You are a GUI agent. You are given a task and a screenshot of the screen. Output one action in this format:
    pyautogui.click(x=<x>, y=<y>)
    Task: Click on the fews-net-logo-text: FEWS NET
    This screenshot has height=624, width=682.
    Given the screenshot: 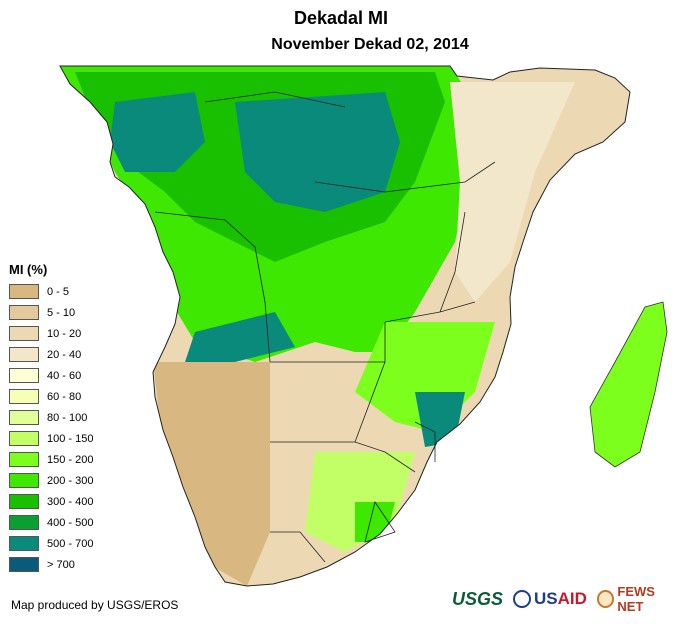 What is the action you would take?
    pyautogui.click(x=636, y=599)
    